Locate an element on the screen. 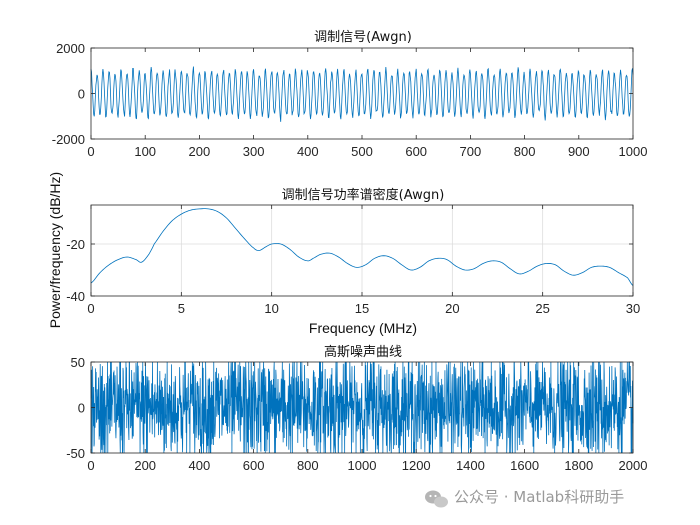  plot2-series-line is located at coordinates (362, 247).